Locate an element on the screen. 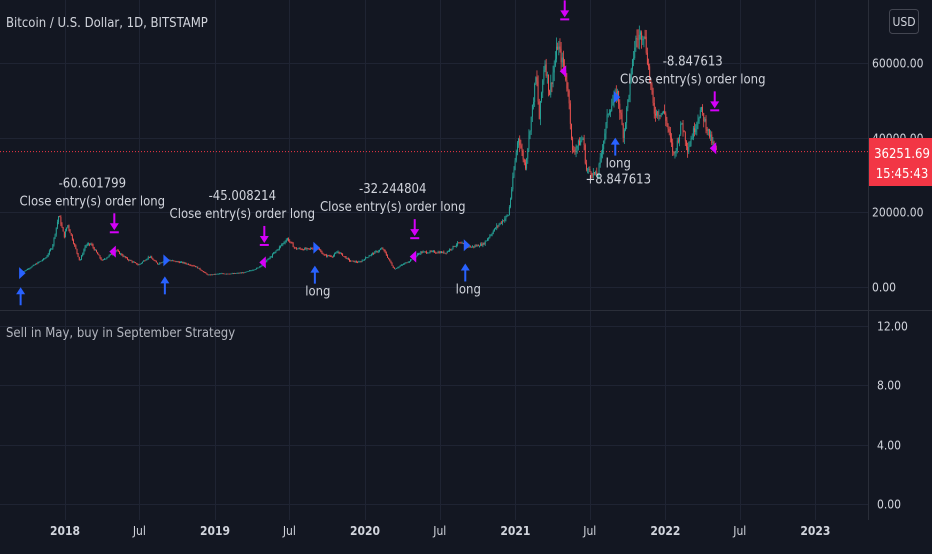 The height and width of the screenshot is (554, 932). time-tick-label: 2022 is located at coordinates (665, 531).